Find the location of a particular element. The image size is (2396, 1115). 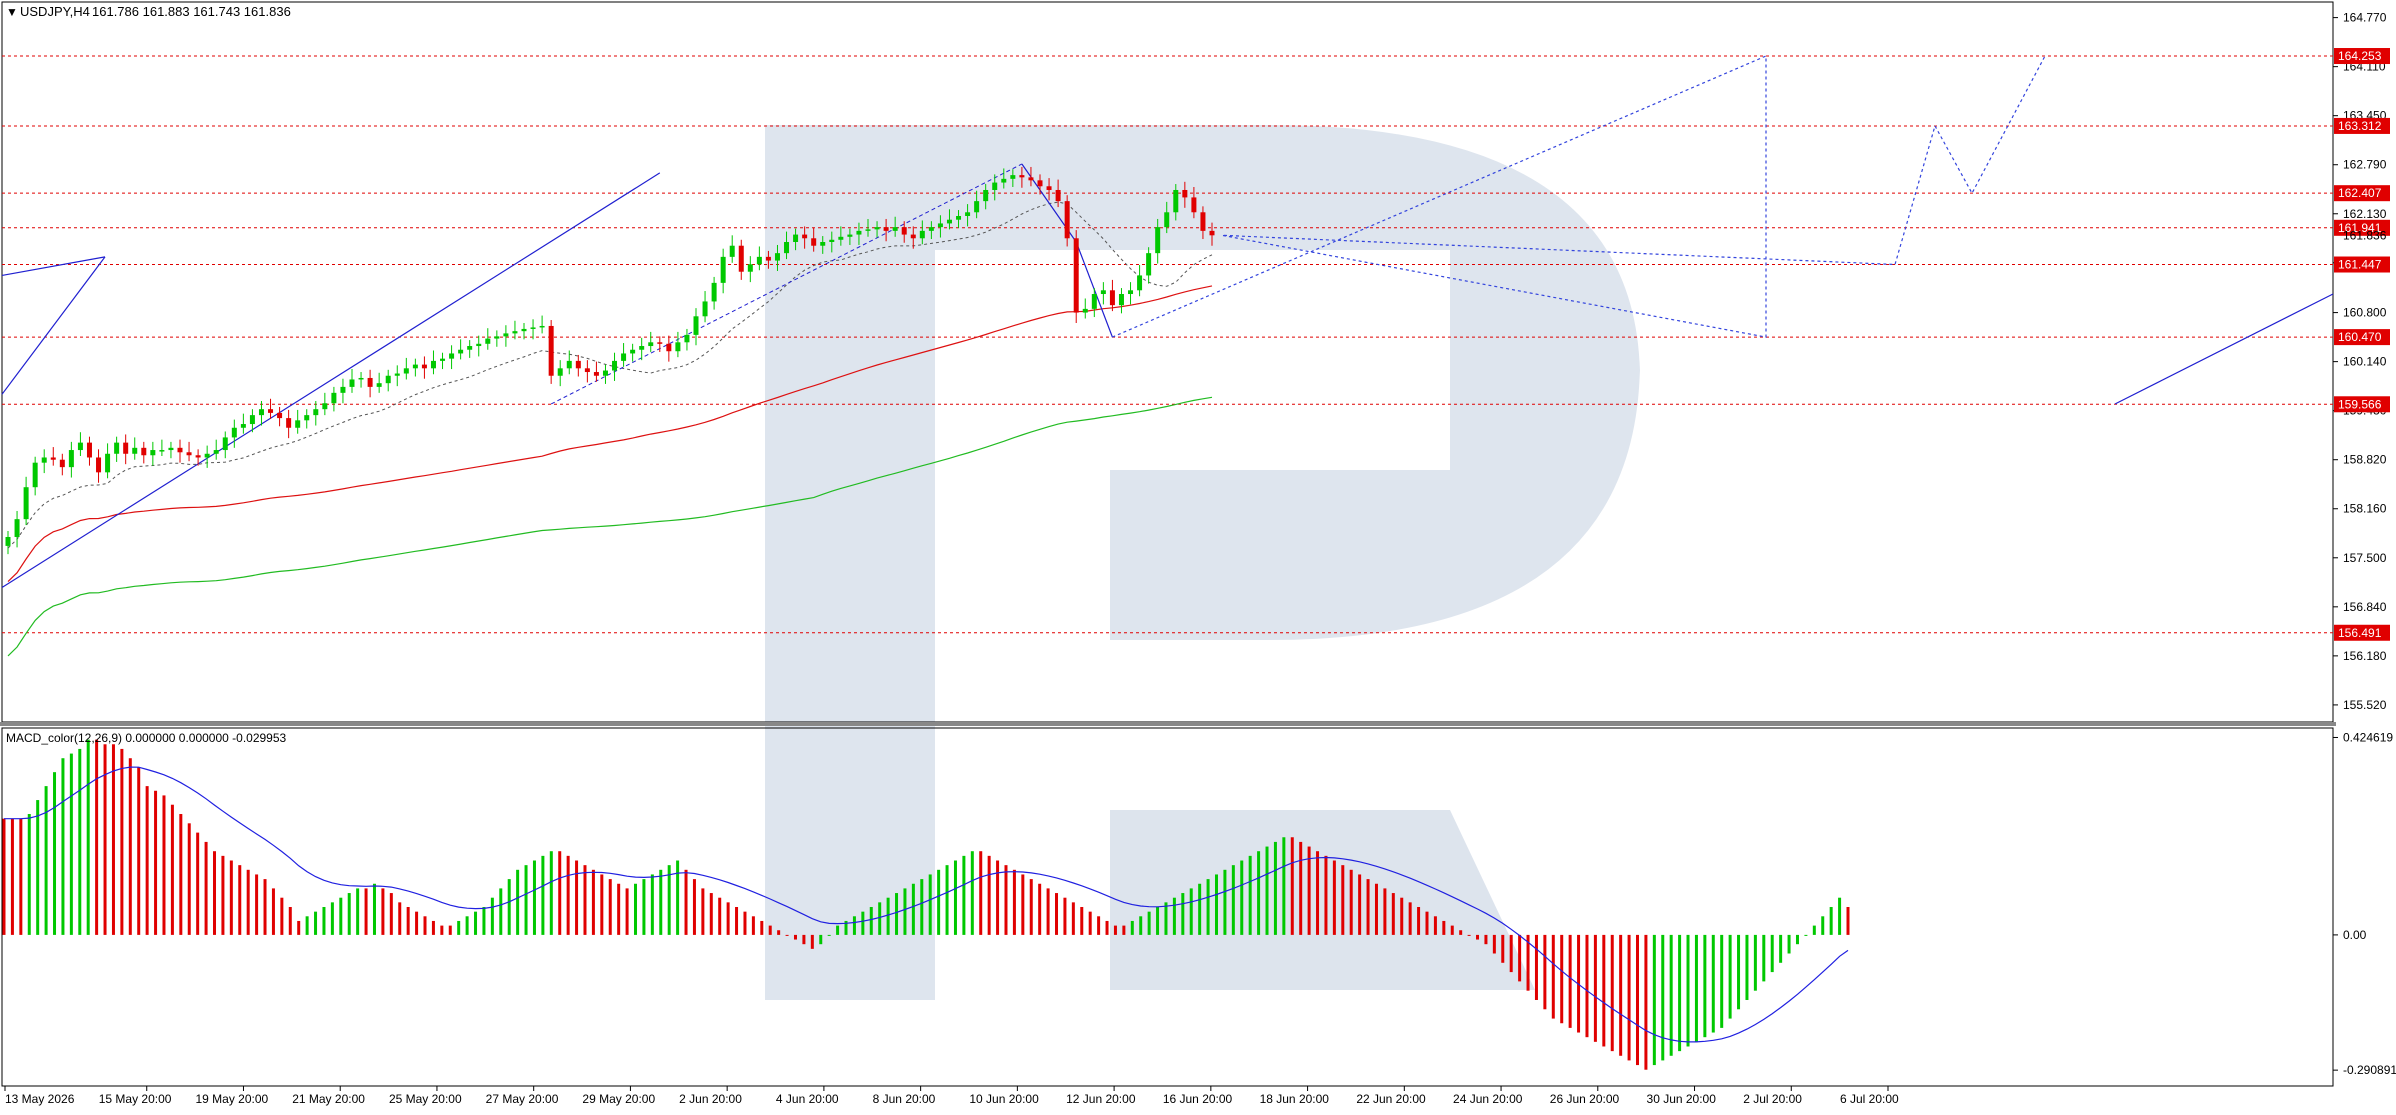

level-price-label: 162.407 is located at coordinates (2360, 193).